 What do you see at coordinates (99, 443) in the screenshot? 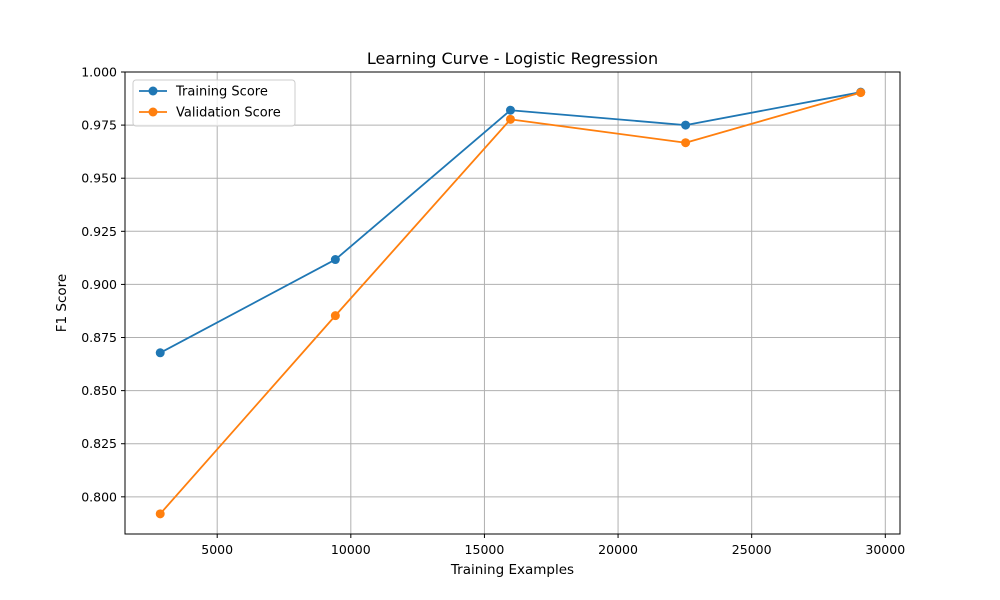
I see `y-tick-label: 0.825` at bounding box center [99, 443].